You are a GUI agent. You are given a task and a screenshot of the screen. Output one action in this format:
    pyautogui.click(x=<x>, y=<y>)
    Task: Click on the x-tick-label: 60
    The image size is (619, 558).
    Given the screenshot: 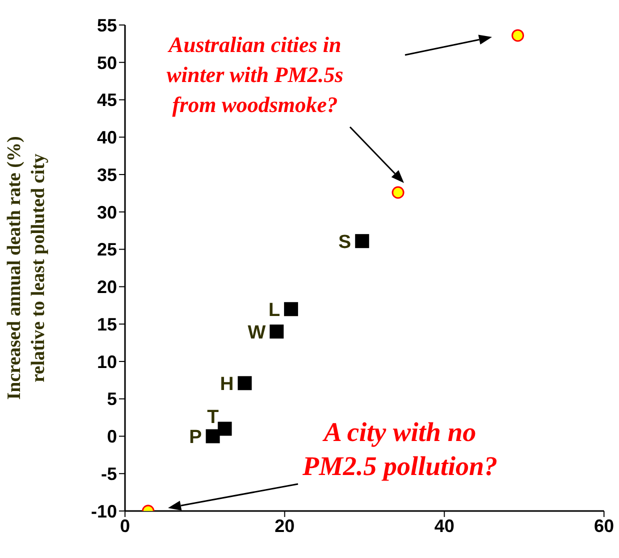 What is the action you would take?
    pyautogui.click(x=604, y=526)
    